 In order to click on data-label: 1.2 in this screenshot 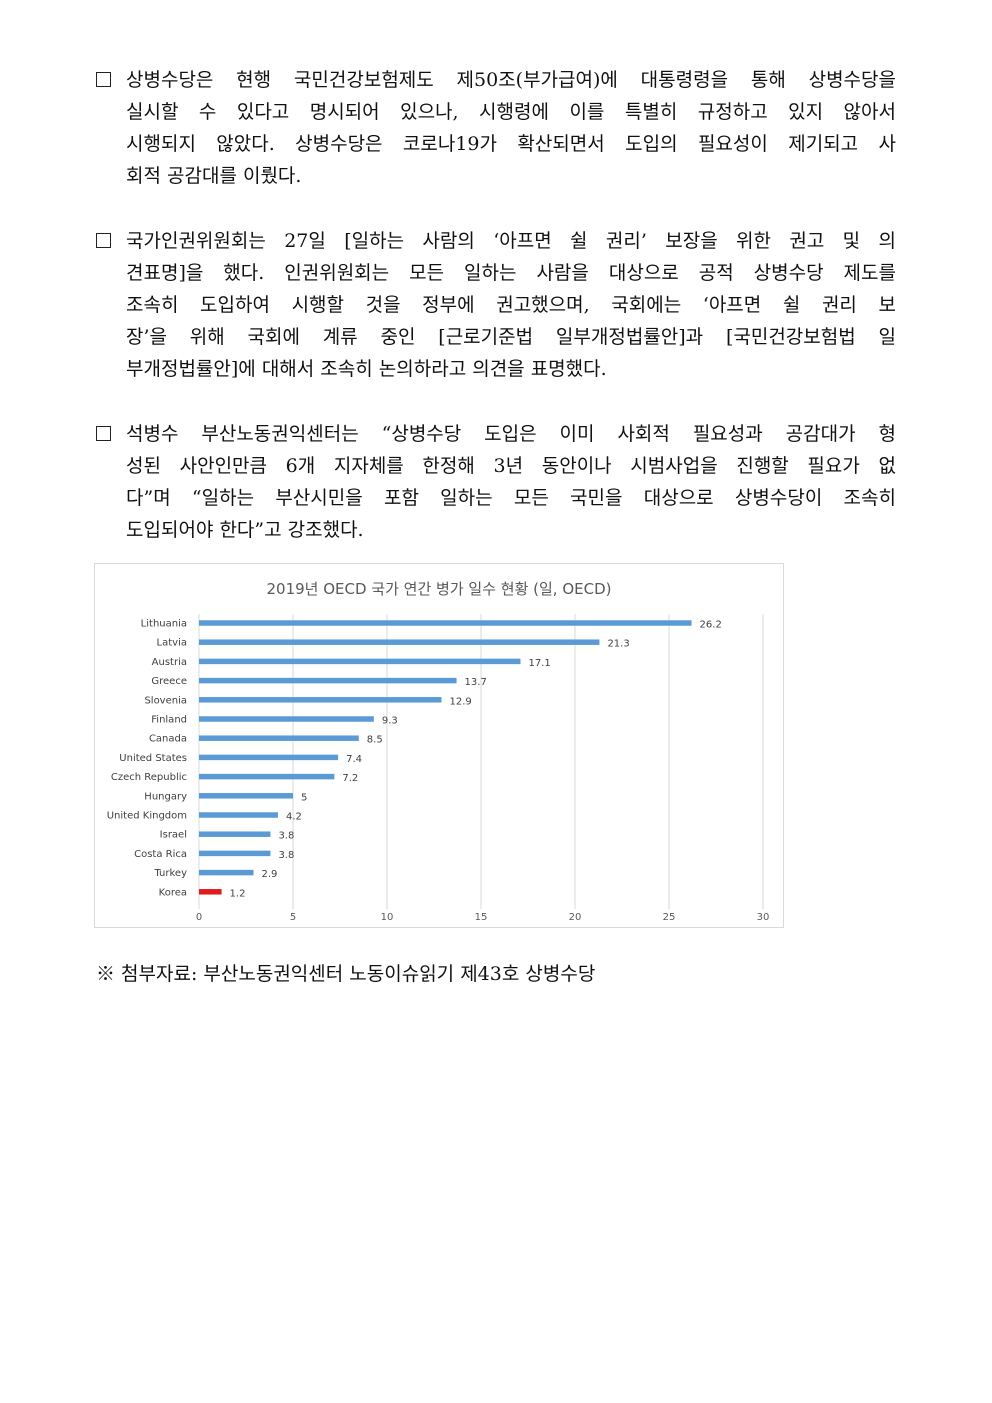, I will do `click(238, 893)`.